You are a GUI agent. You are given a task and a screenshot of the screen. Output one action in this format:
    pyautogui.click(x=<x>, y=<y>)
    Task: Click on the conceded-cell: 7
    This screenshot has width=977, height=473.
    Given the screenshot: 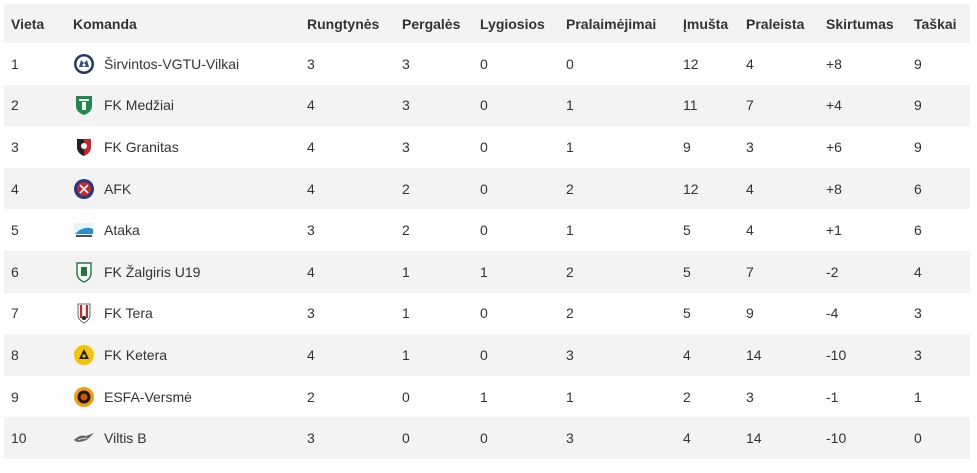 What is the action you would take?
    pyautogui.click(x=750, y=271)
    